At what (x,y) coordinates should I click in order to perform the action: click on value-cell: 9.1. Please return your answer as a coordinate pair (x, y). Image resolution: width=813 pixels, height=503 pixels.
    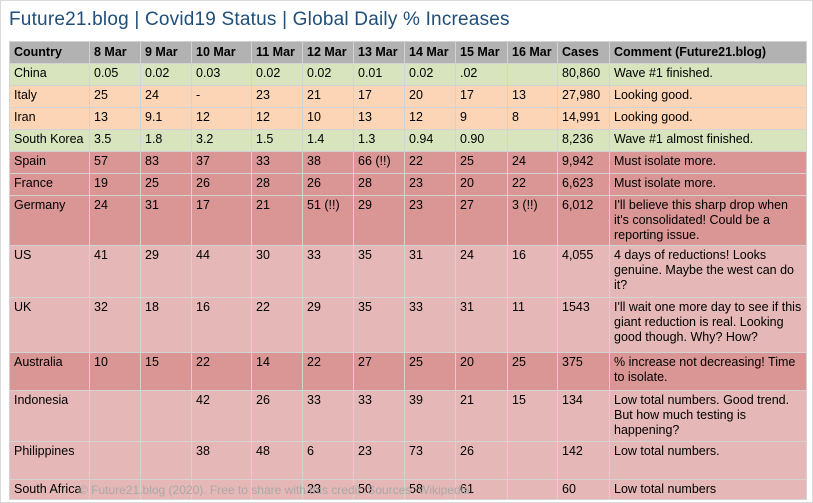
    Looking at the image, I should click on (166, 118).